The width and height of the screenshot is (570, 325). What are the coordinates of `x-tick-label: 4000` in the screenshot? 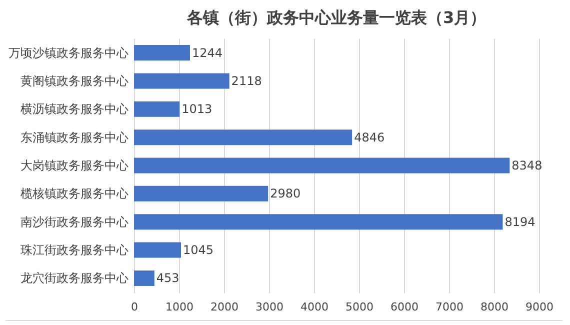 It's located at (314, 307).